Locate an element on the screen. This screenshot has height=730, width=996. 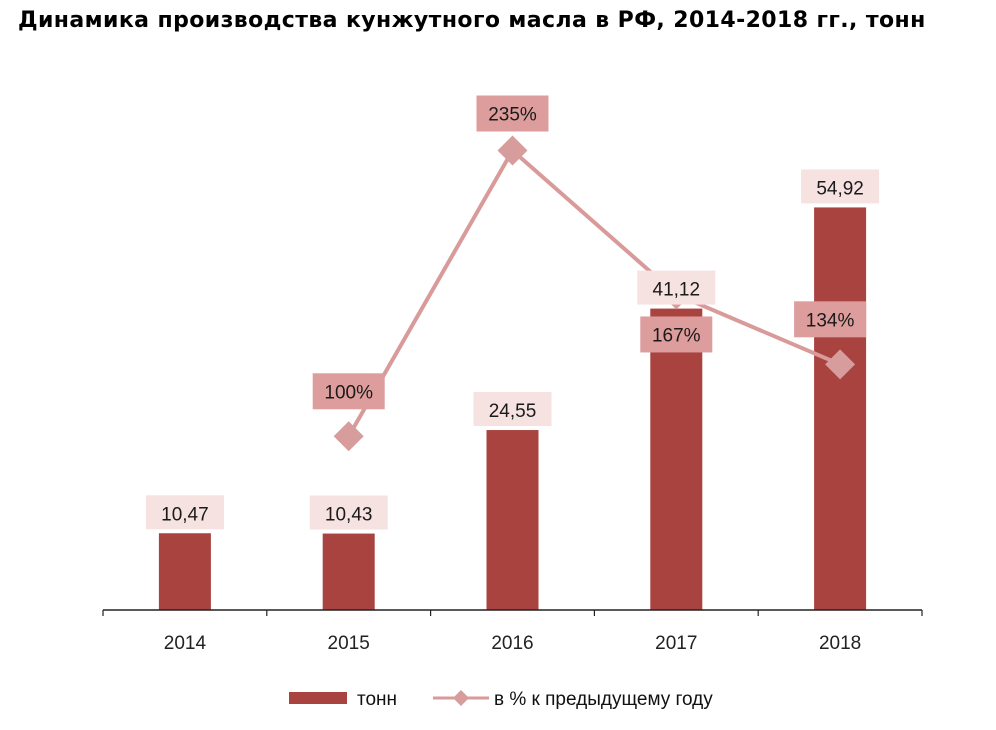
legend-label-line: в % к предыдущему году is located at coordinates (603, 699).